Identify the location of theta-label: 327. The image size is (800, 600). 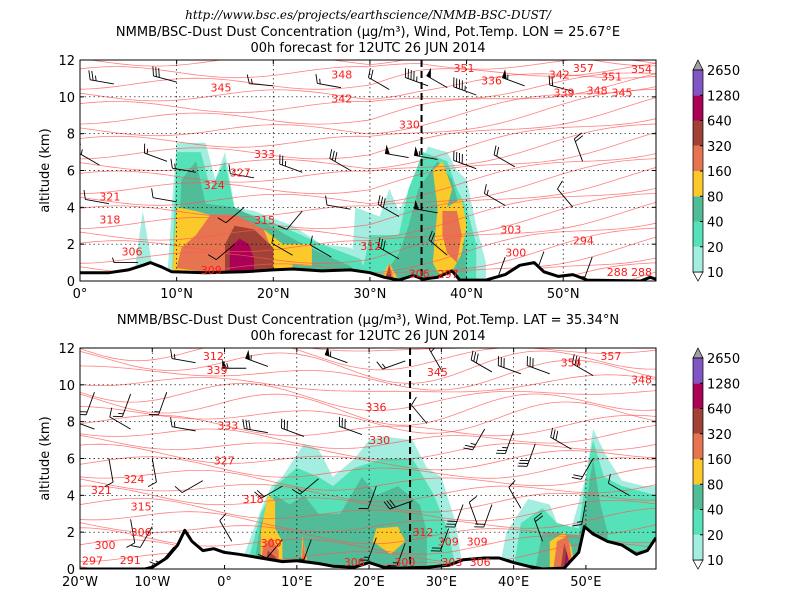
(240, 172).